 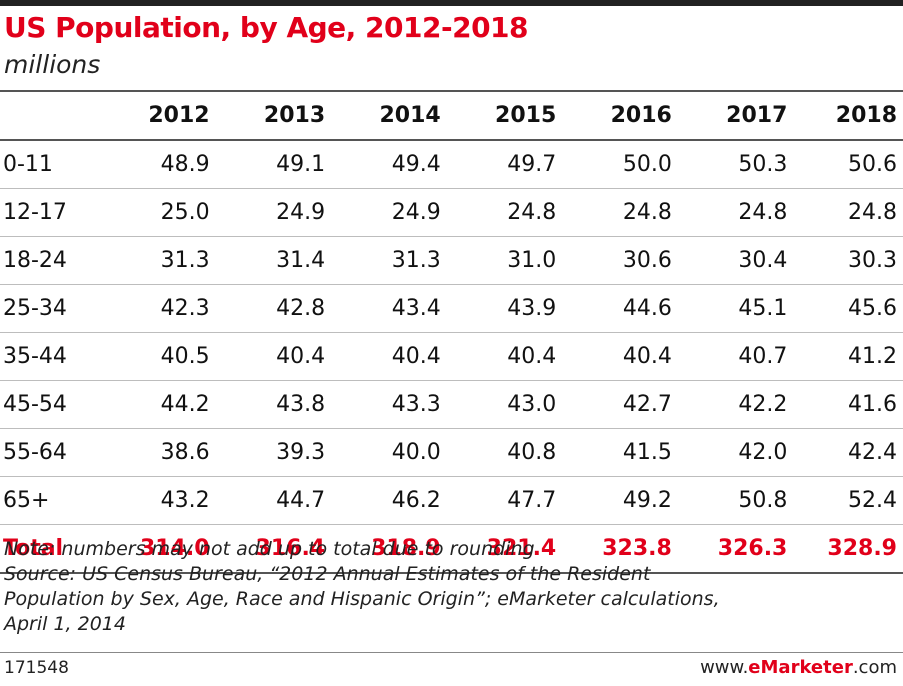 I want to click on value-cell: 49.4, so click(x=416, y=164).